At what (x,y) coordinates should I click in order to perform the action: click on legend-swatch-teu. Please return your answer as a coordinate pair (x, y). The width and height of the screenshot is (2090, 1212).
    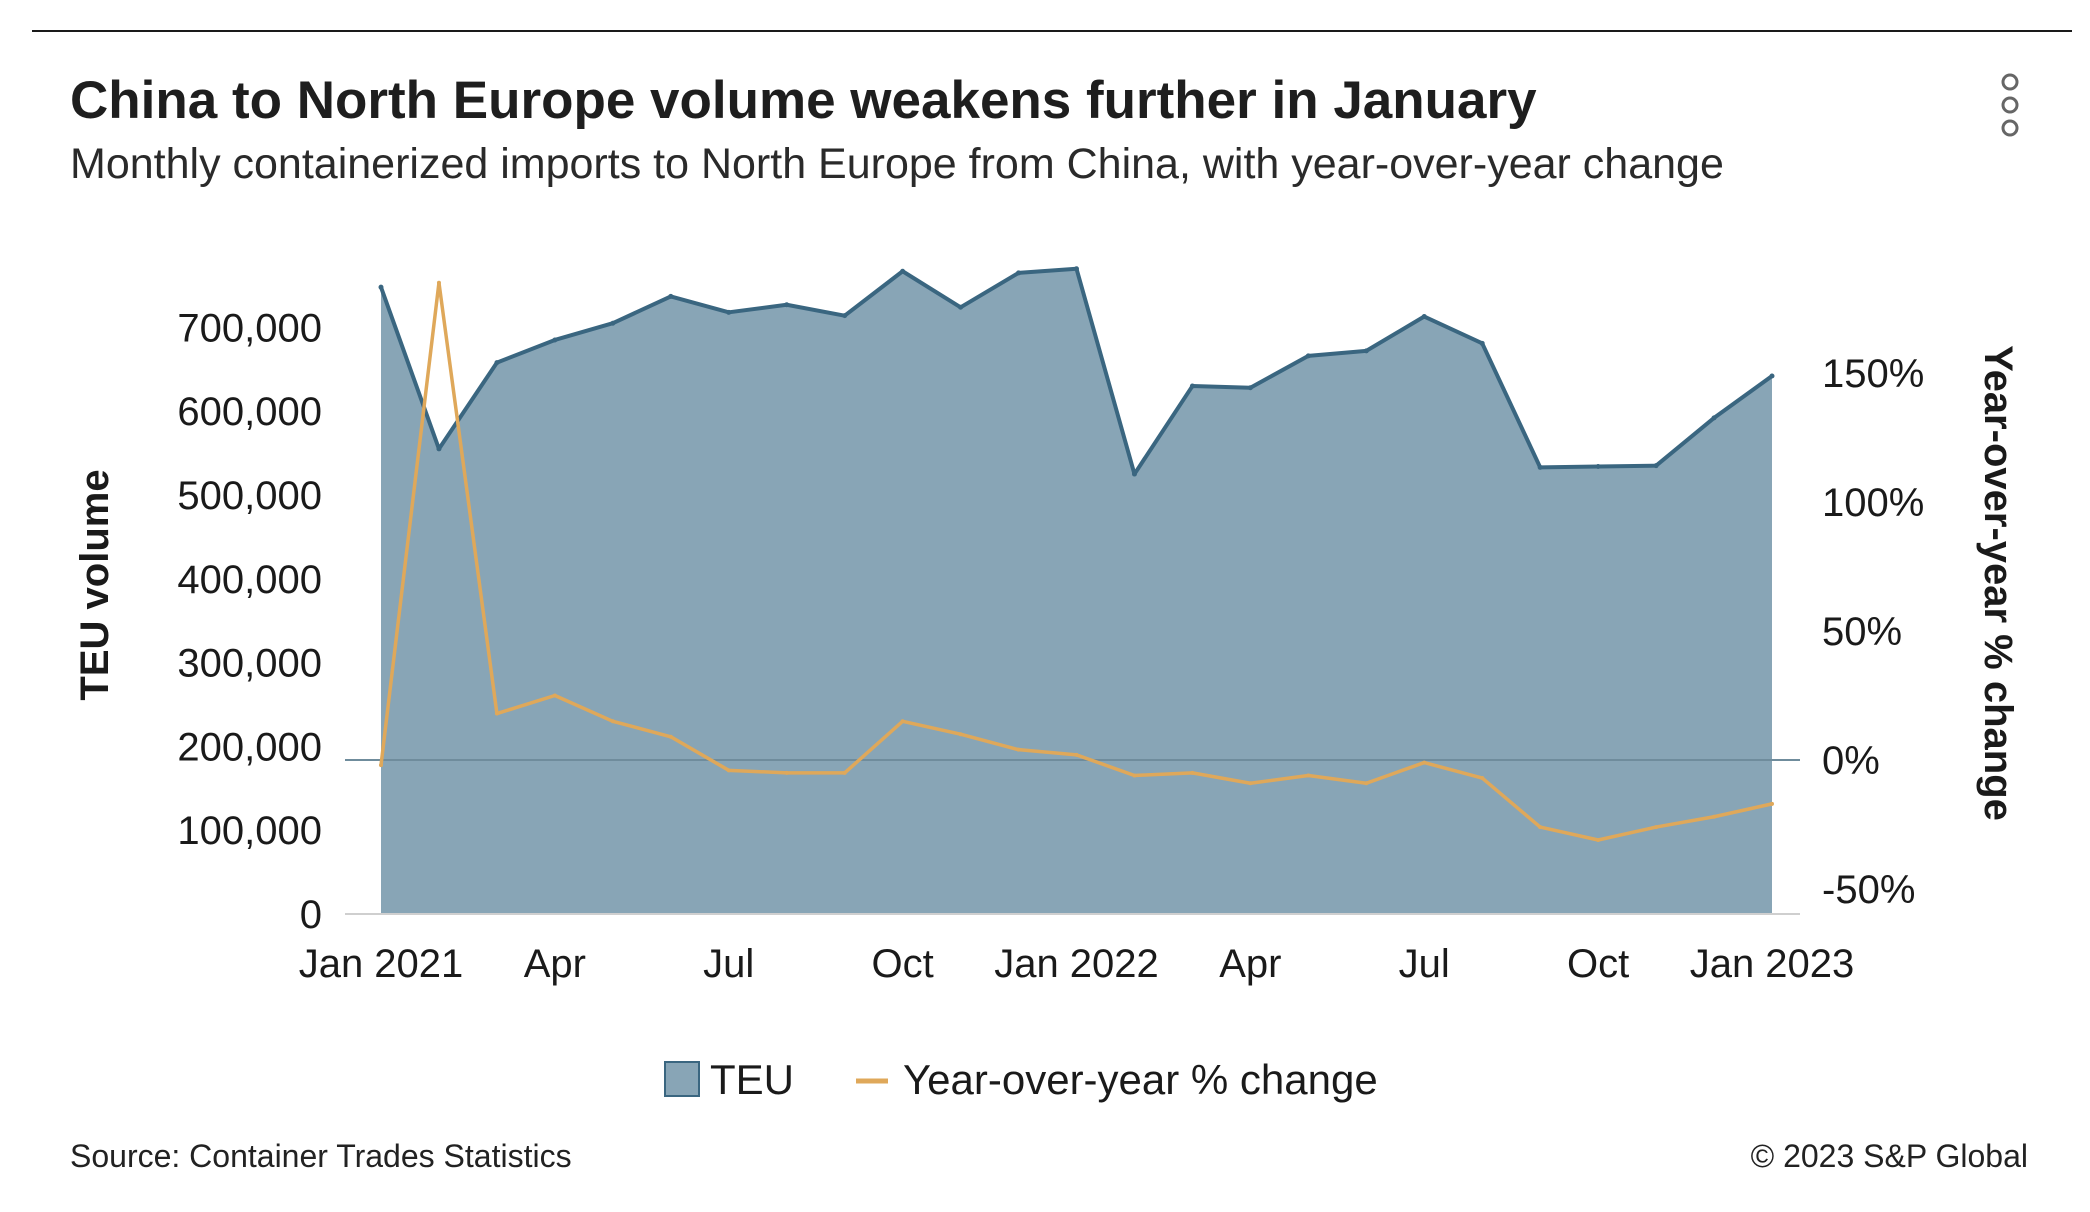
    Looking at the image, I should click on (682, 1079).